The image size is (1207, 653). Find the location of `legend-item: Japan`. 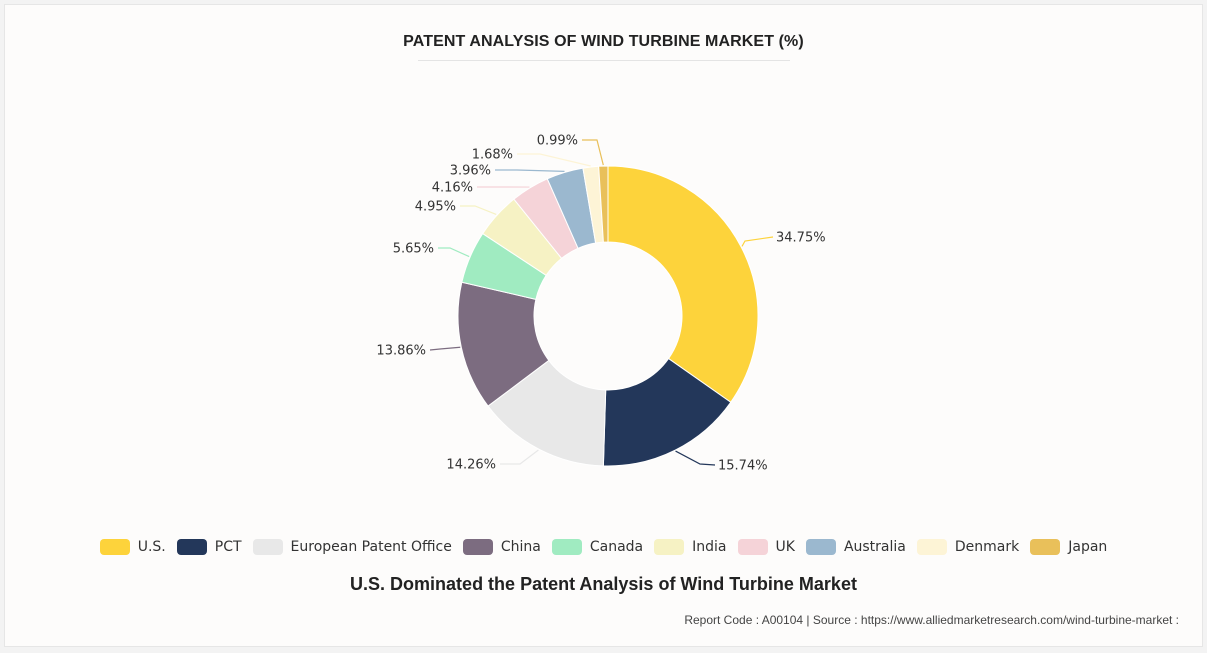

legend-item: Japan is located at coordinates (1068, 547).